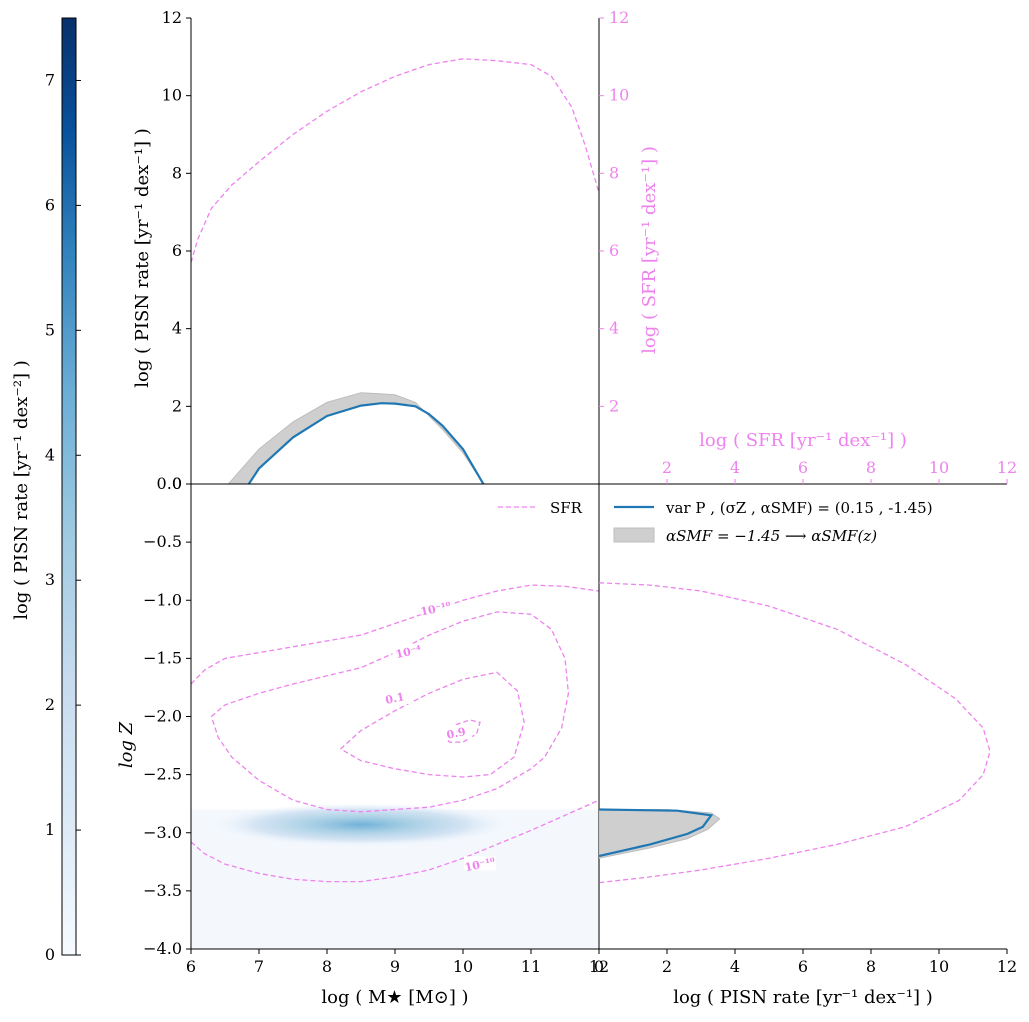  What do you see at coordinates (1007, 966) in the screenshot?
I see `right-xtick-label: 12` at bounding box center [1007, 966].